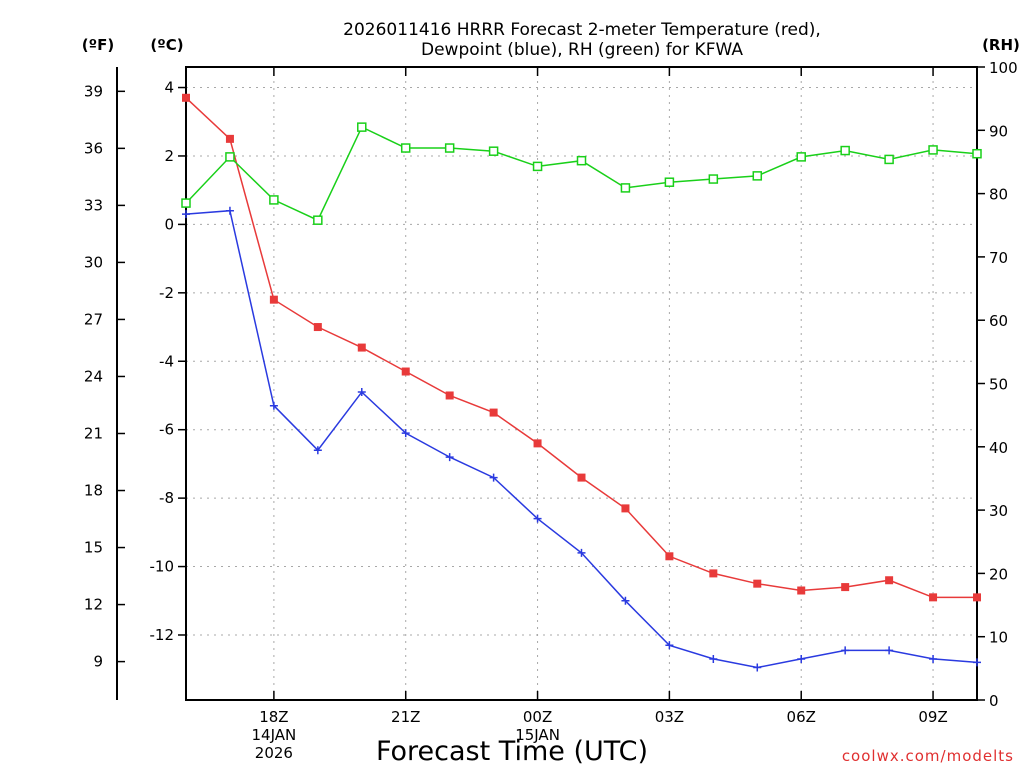 Image resolution: width=1024 pixels, height=768 pixels. I want to click on x-tick-label: 15JAN, so click(537, 735).